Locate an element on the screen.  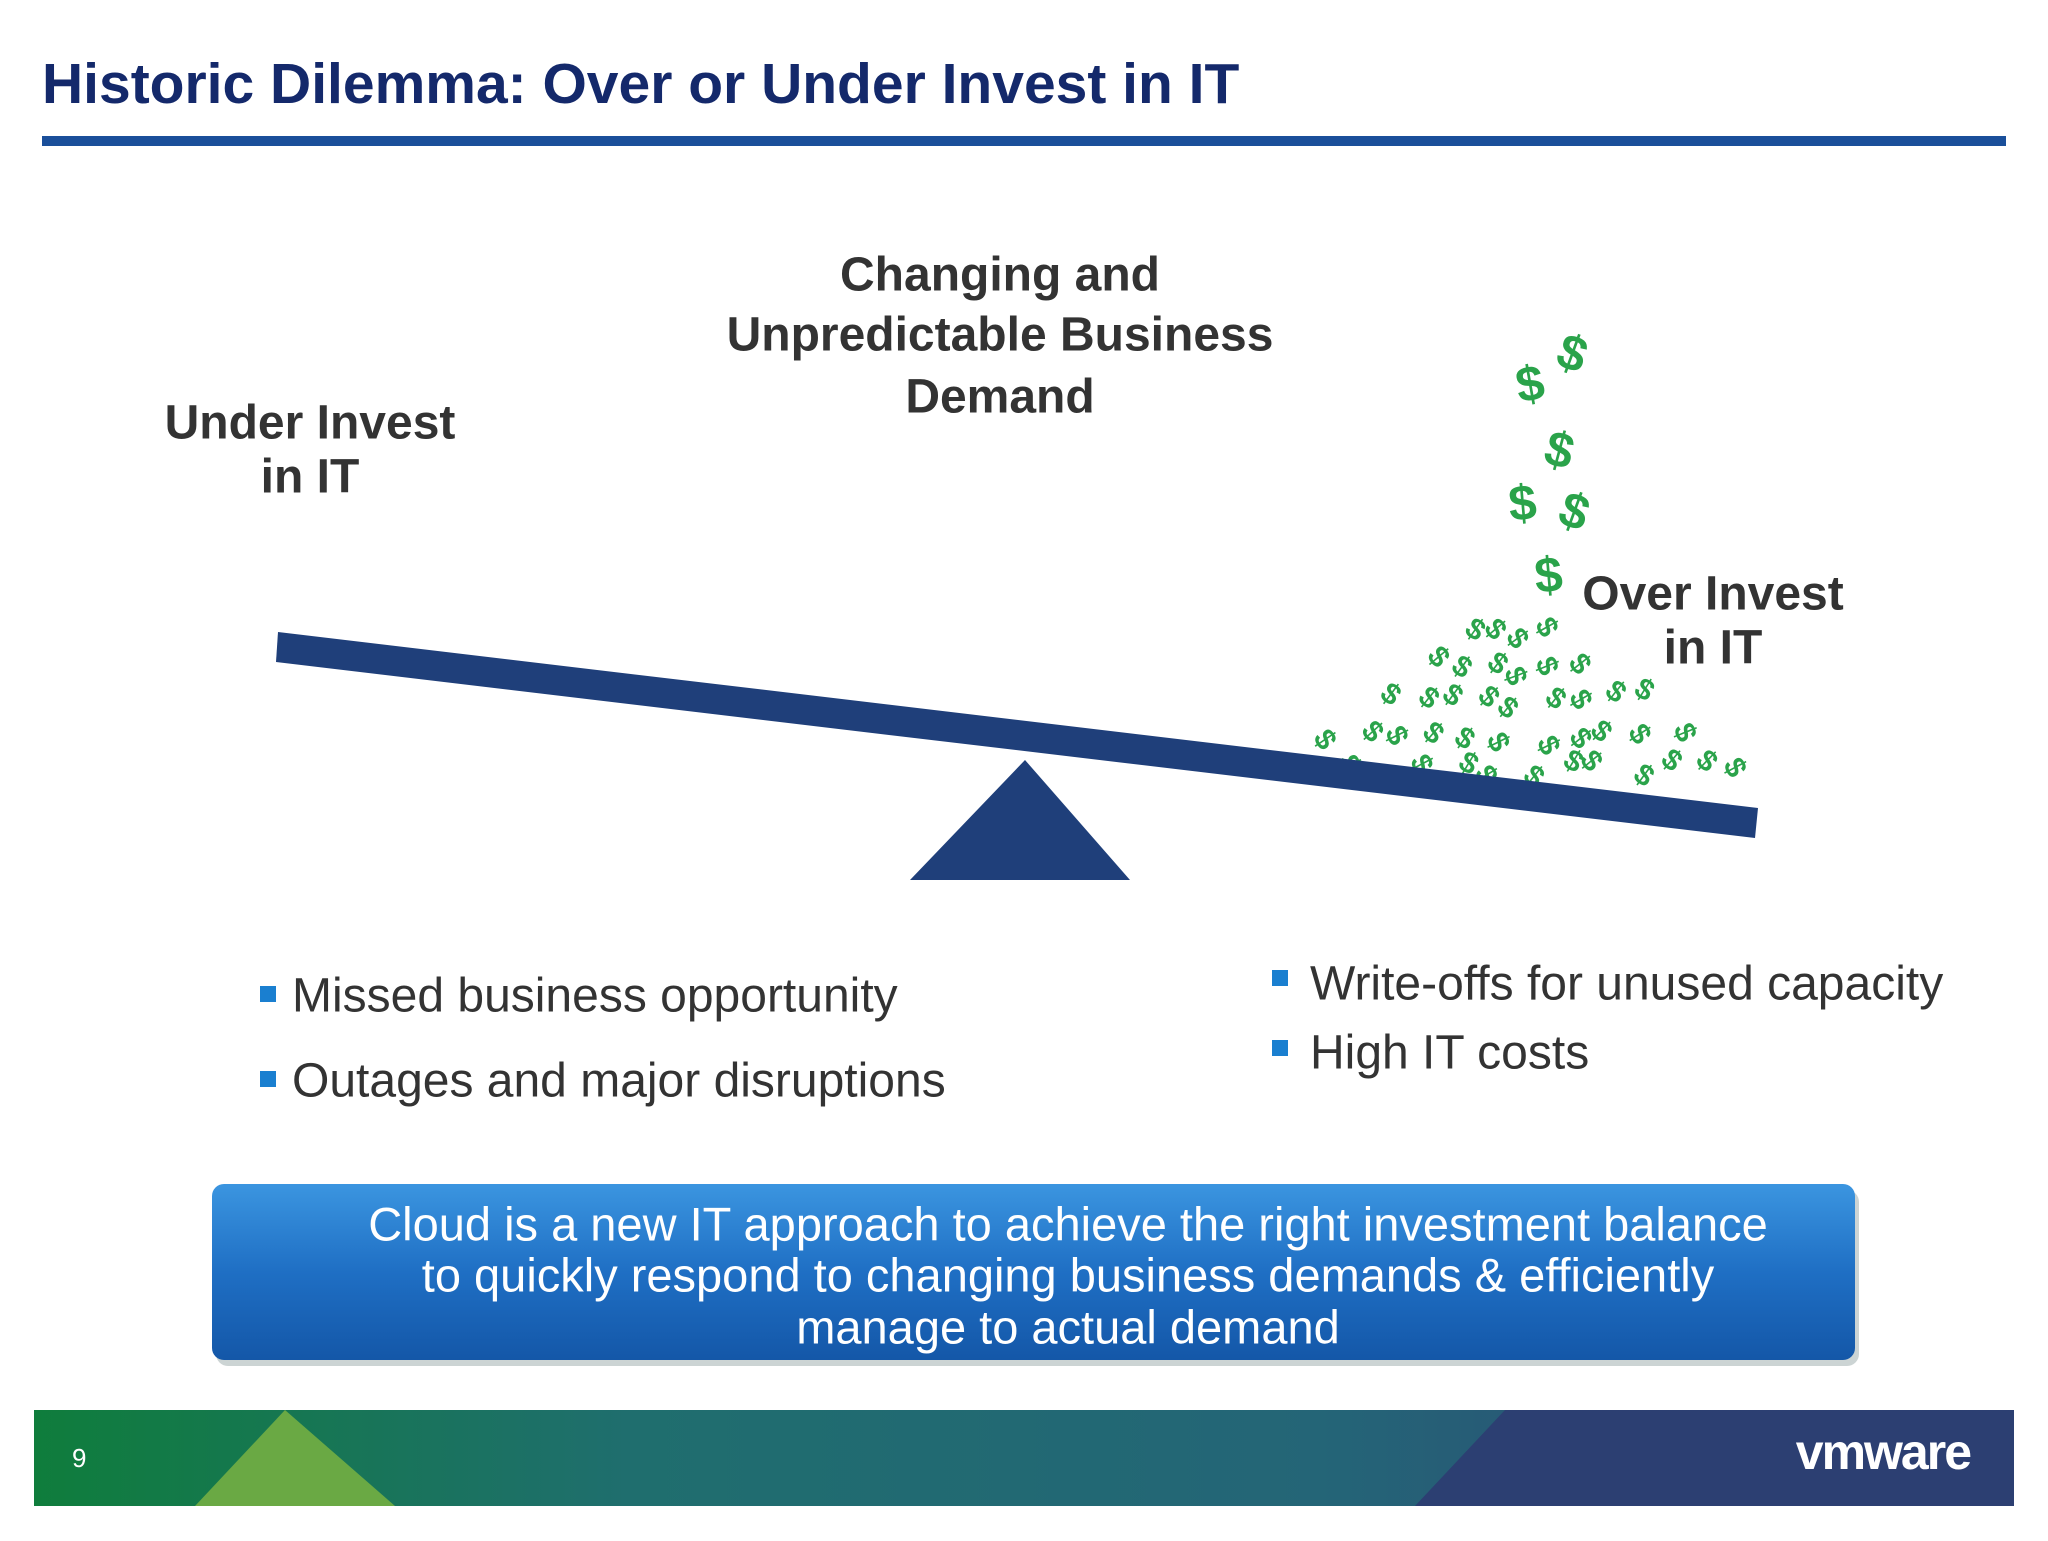
left-label: in IT is located at coordinates (310, 477).